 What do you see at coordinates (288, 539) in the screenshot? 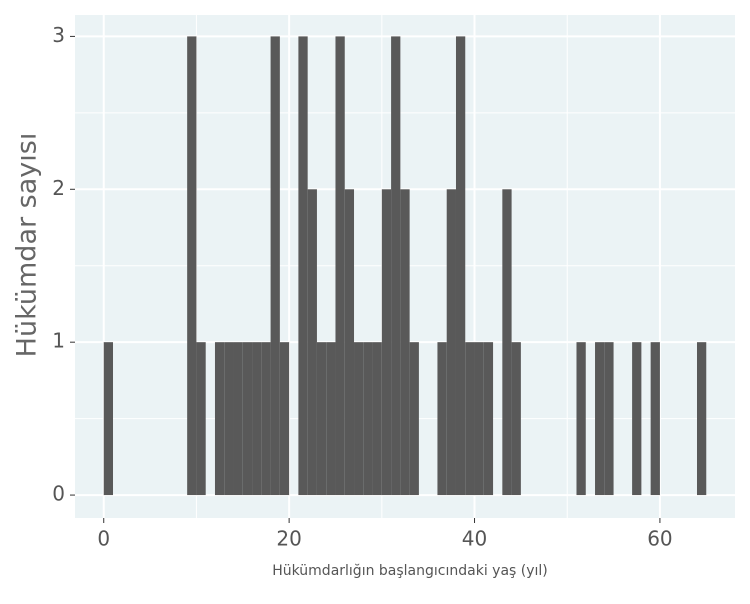
I see `x-tick-label: 20` at bounding box center [288, 539].